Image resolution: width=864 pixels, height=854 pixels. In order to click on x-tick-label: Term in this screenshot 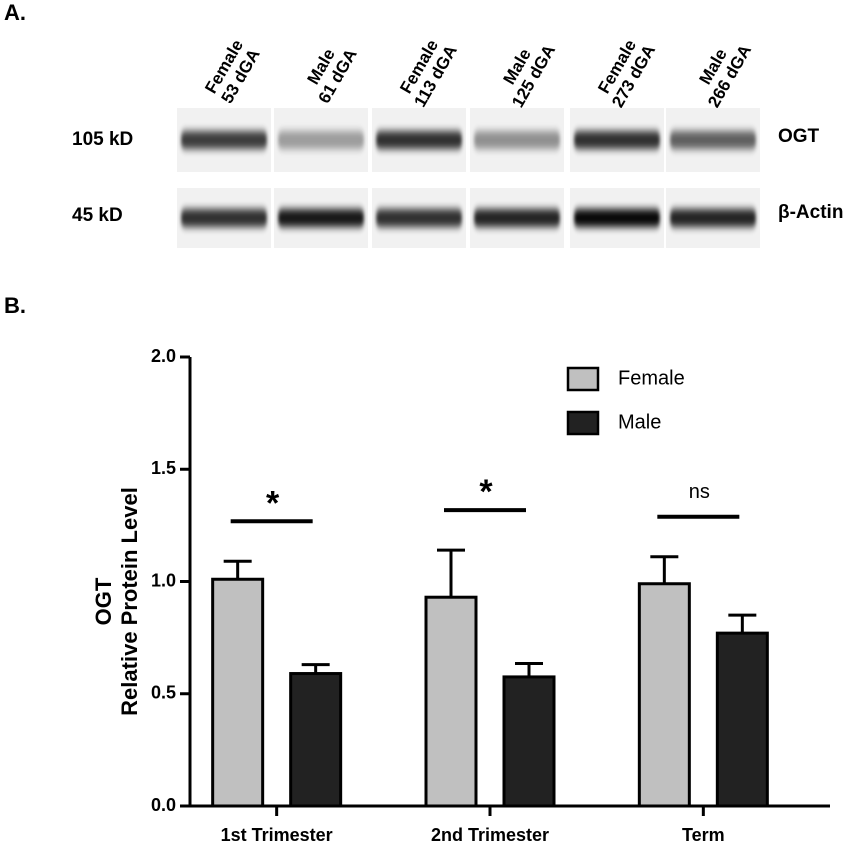, I will do `click(703, 835)`.